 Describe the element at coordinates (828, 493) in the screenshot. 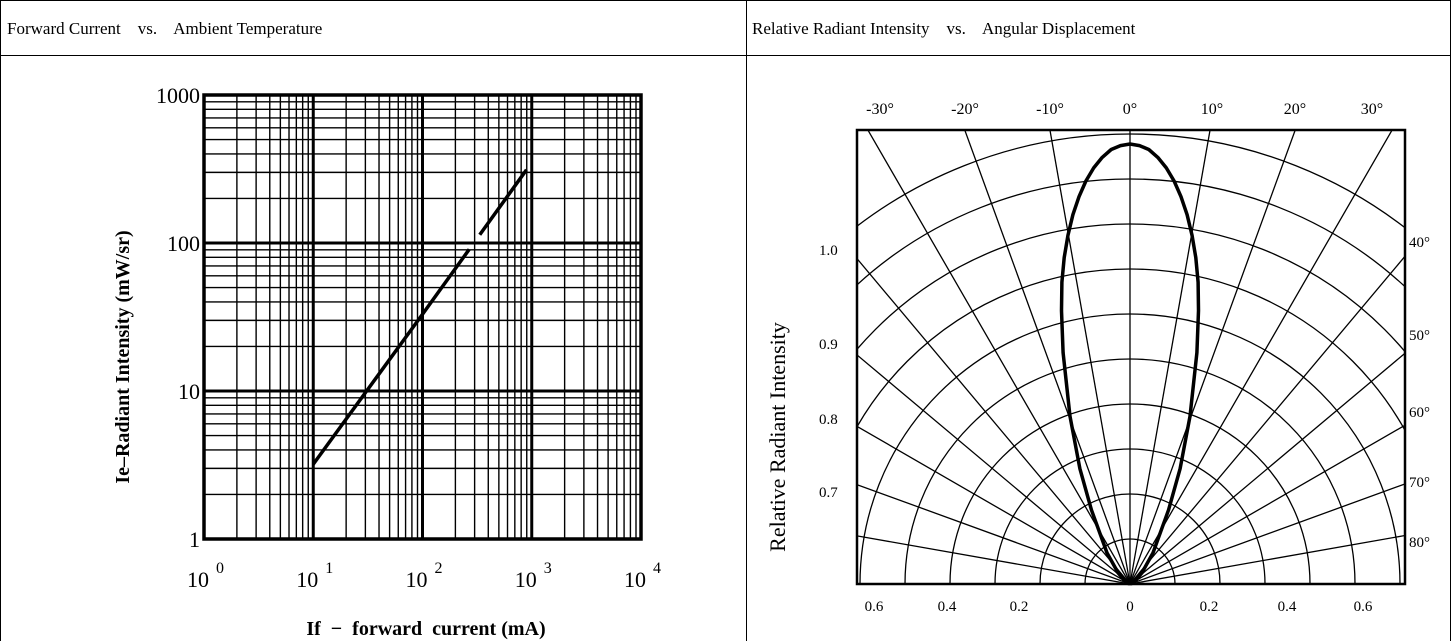

I see `polar-intensity-label: 0.7` at that location.